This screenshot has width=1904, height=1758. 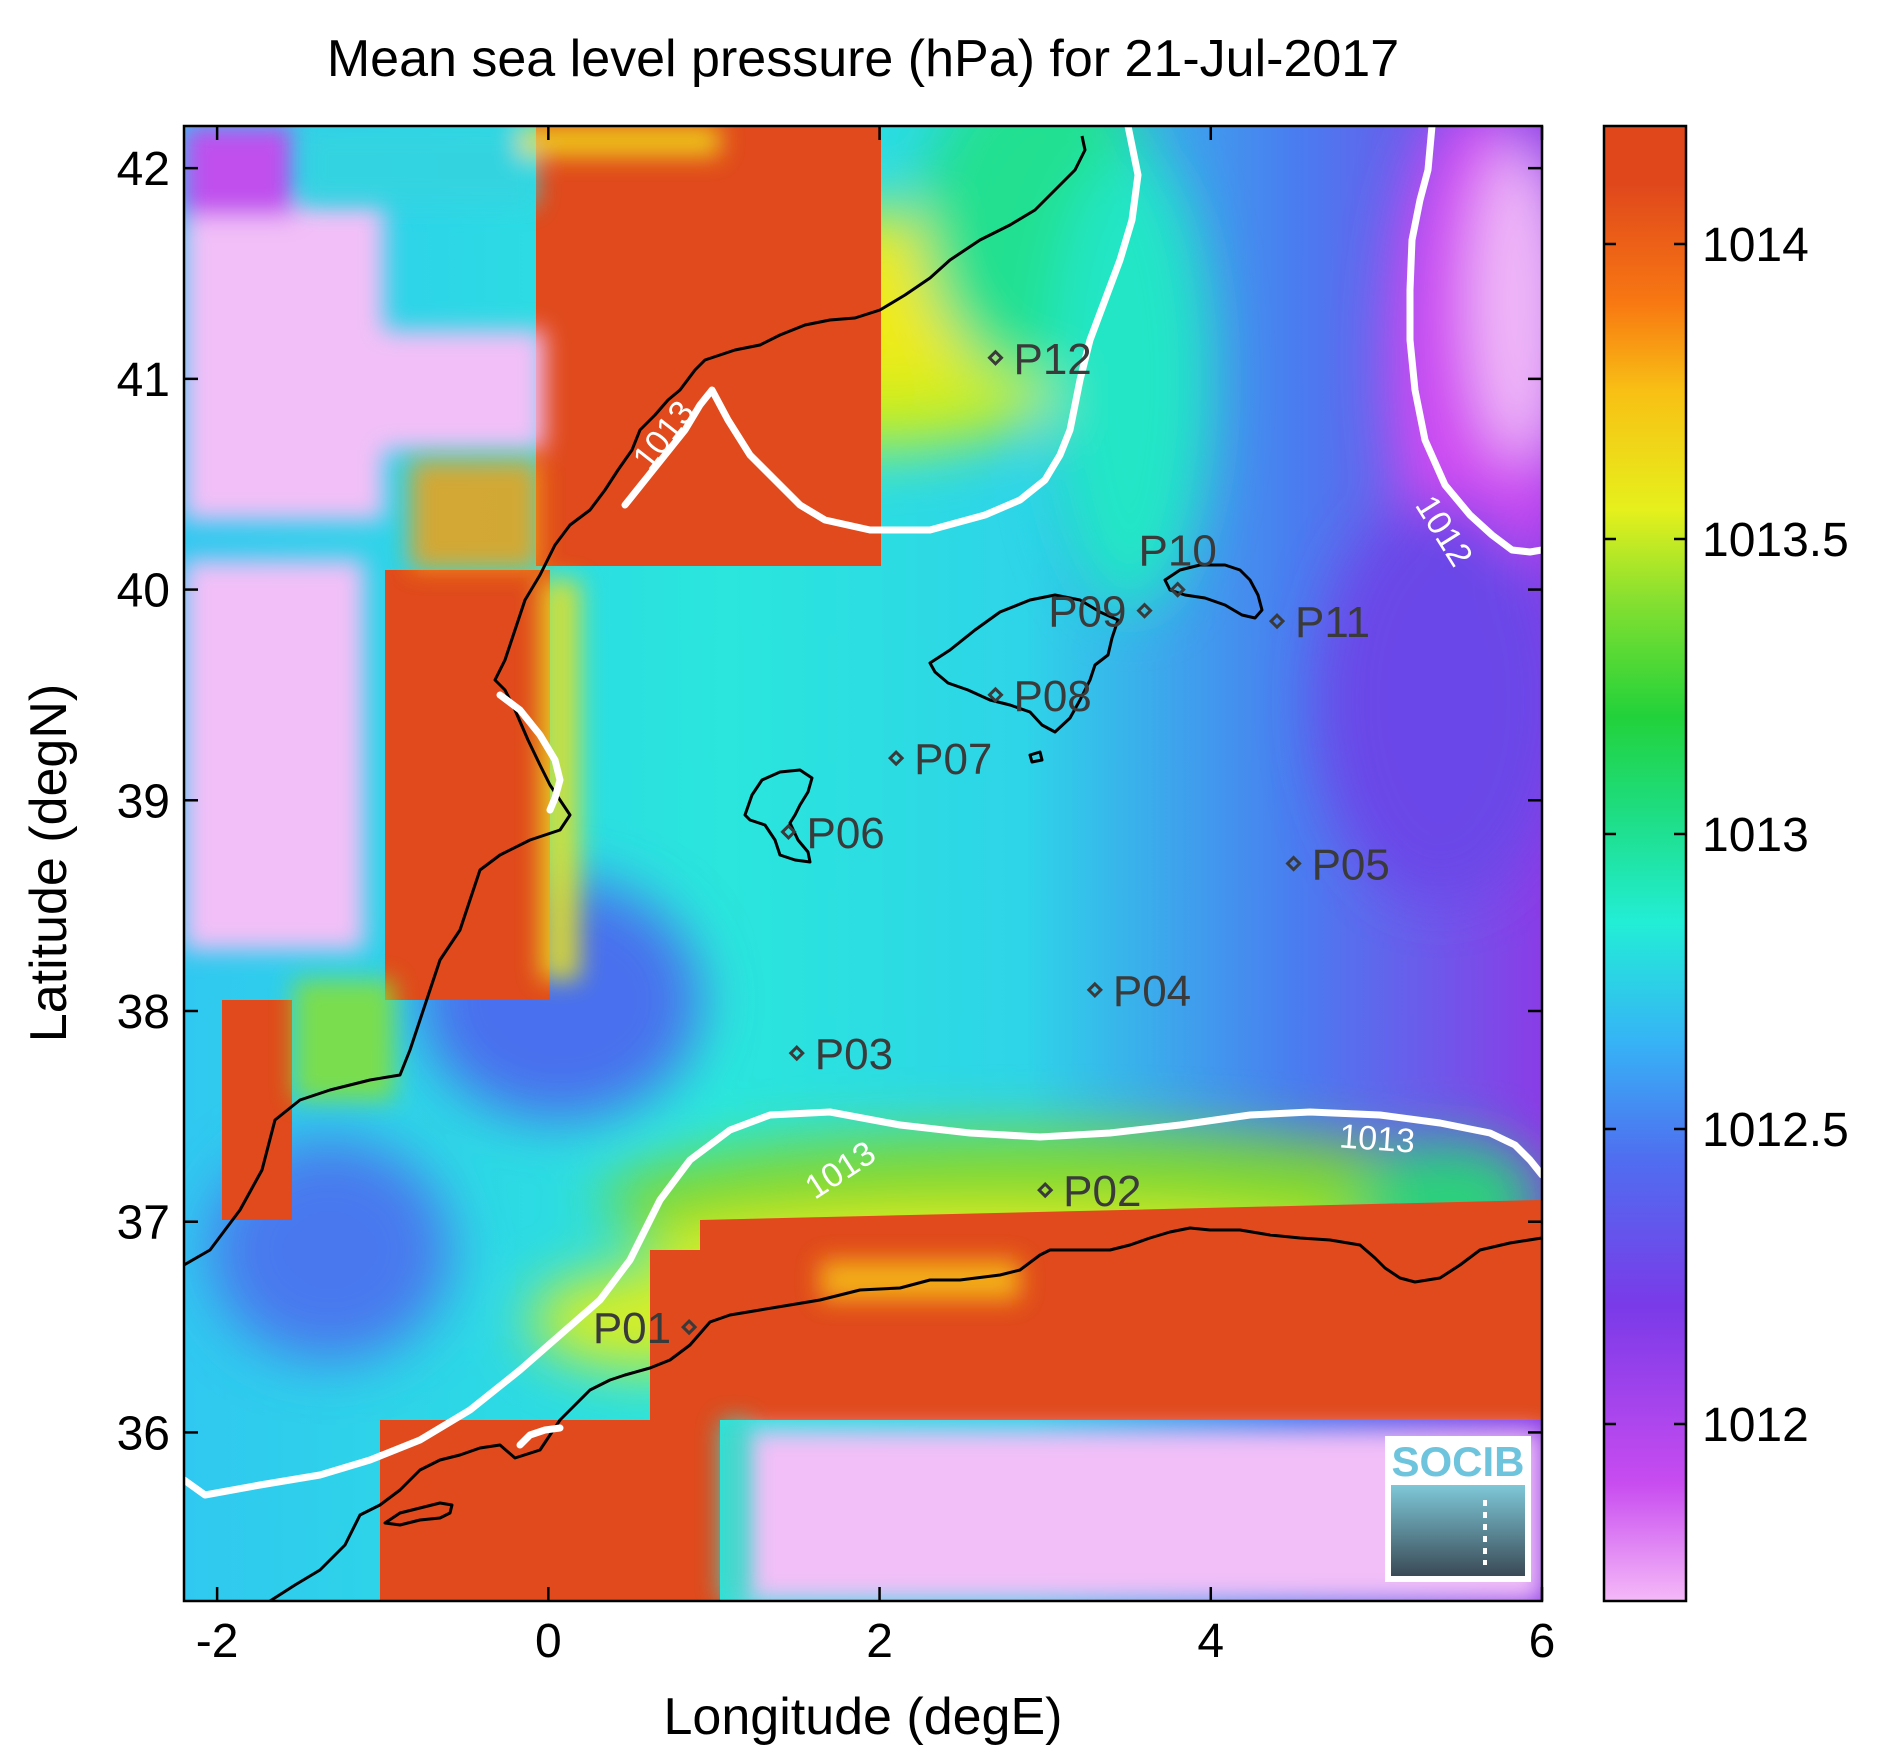 What do you see at coordinates (854, 1054) in the screenshot?
I see `point-label: P03` at bounding box center [854, 1054].